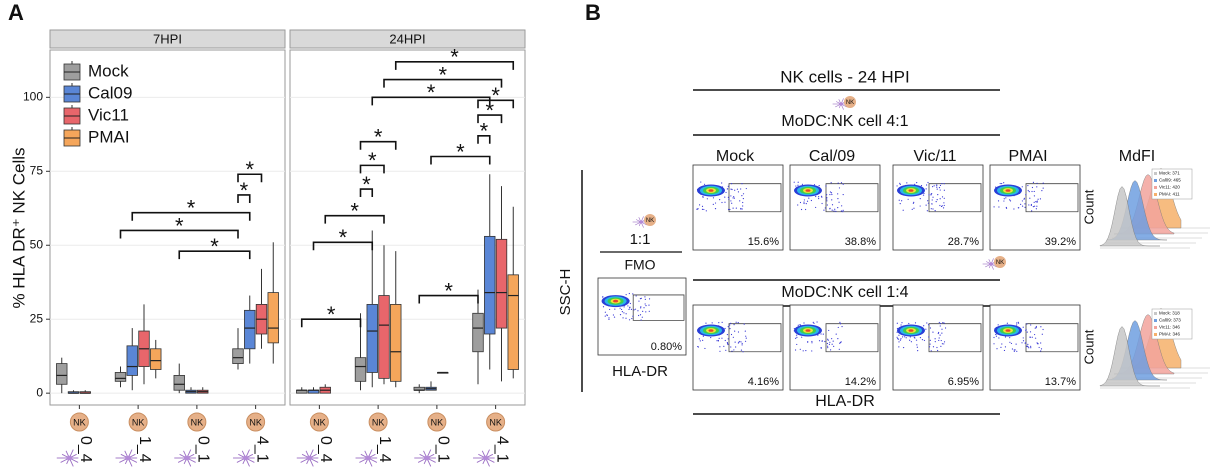 The height and width of the screenshot is (470, 1210). What do you see at coordinates (640, 371) in the screenshot?
I see `fmo-x-axis-label: HLA-DR` at bounding box center [640, 371].